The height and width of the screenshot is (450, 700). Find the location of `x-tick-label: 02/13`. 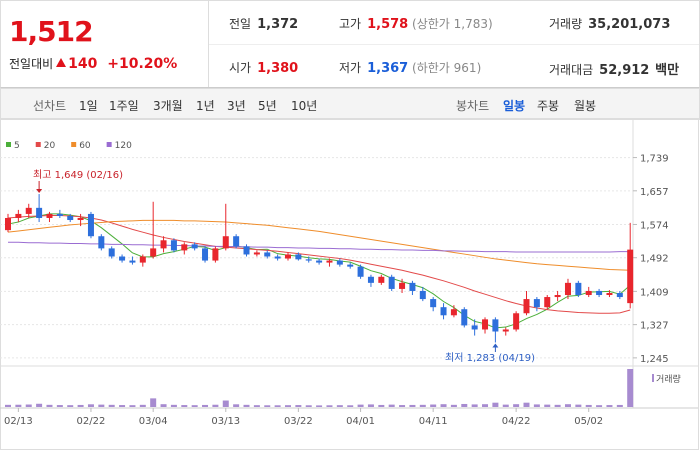

x-tick-label: 02/13 is located at coordinates (18, 421).